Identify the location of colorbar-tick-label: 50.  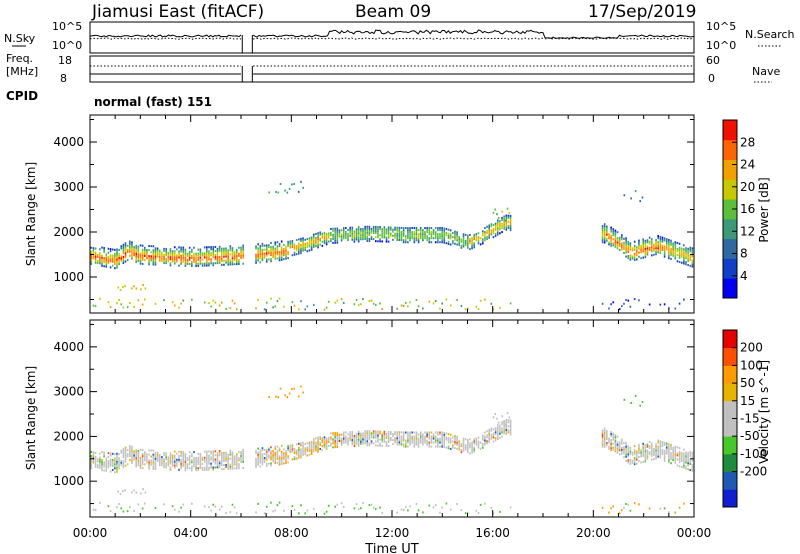
(747, 383).